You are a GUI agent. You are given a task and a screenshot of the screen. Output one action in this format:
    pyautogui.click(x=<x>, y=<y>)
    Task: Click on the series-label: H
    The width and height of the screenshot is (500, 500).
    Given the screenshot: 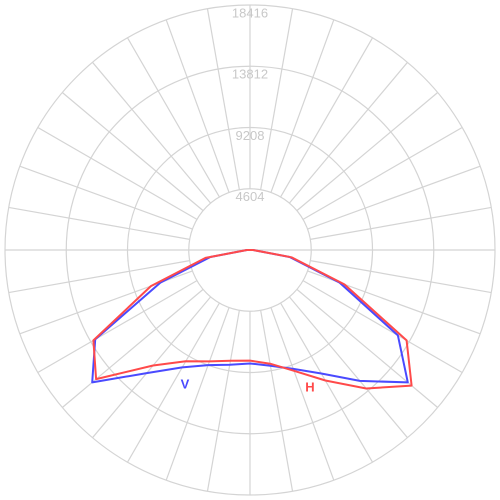 What is the action you would take?
    pyautogui.click(x=309, y=386)
    